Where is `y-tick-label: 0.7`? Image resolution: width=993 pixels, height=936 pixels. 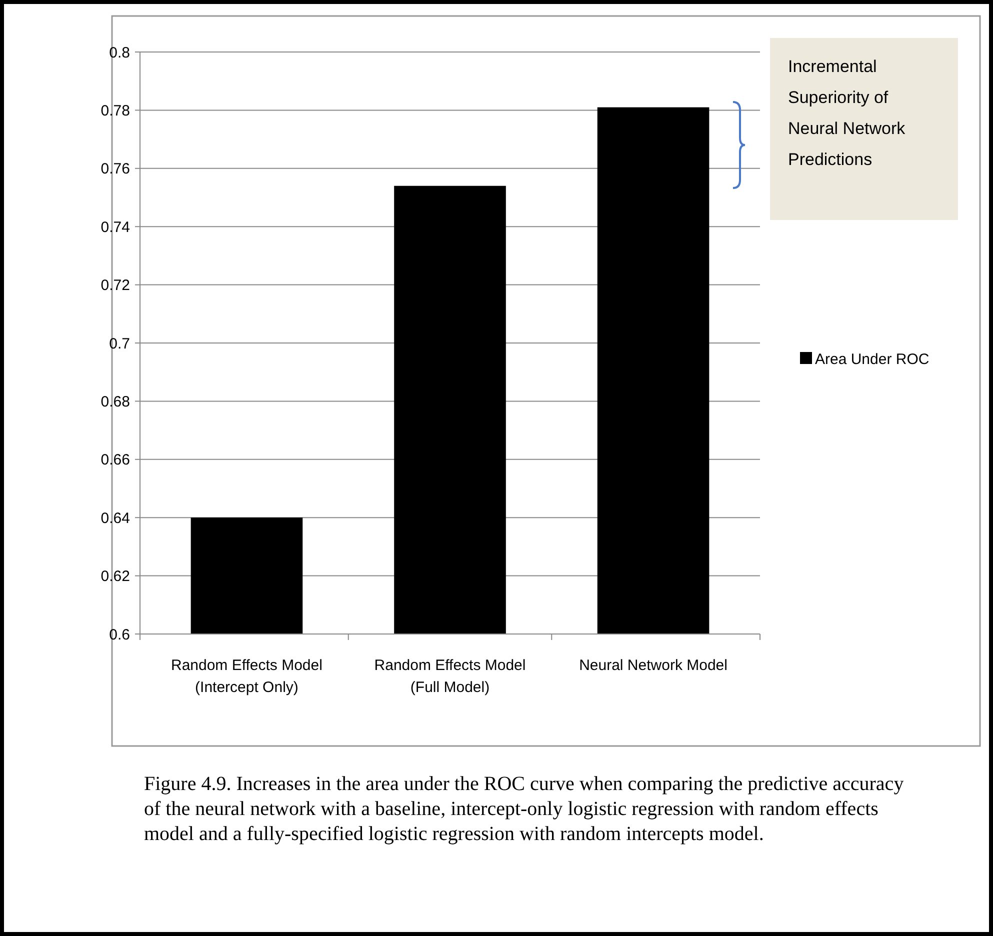 y-tick-label: 0.7 is located at coordinates (119, 343).